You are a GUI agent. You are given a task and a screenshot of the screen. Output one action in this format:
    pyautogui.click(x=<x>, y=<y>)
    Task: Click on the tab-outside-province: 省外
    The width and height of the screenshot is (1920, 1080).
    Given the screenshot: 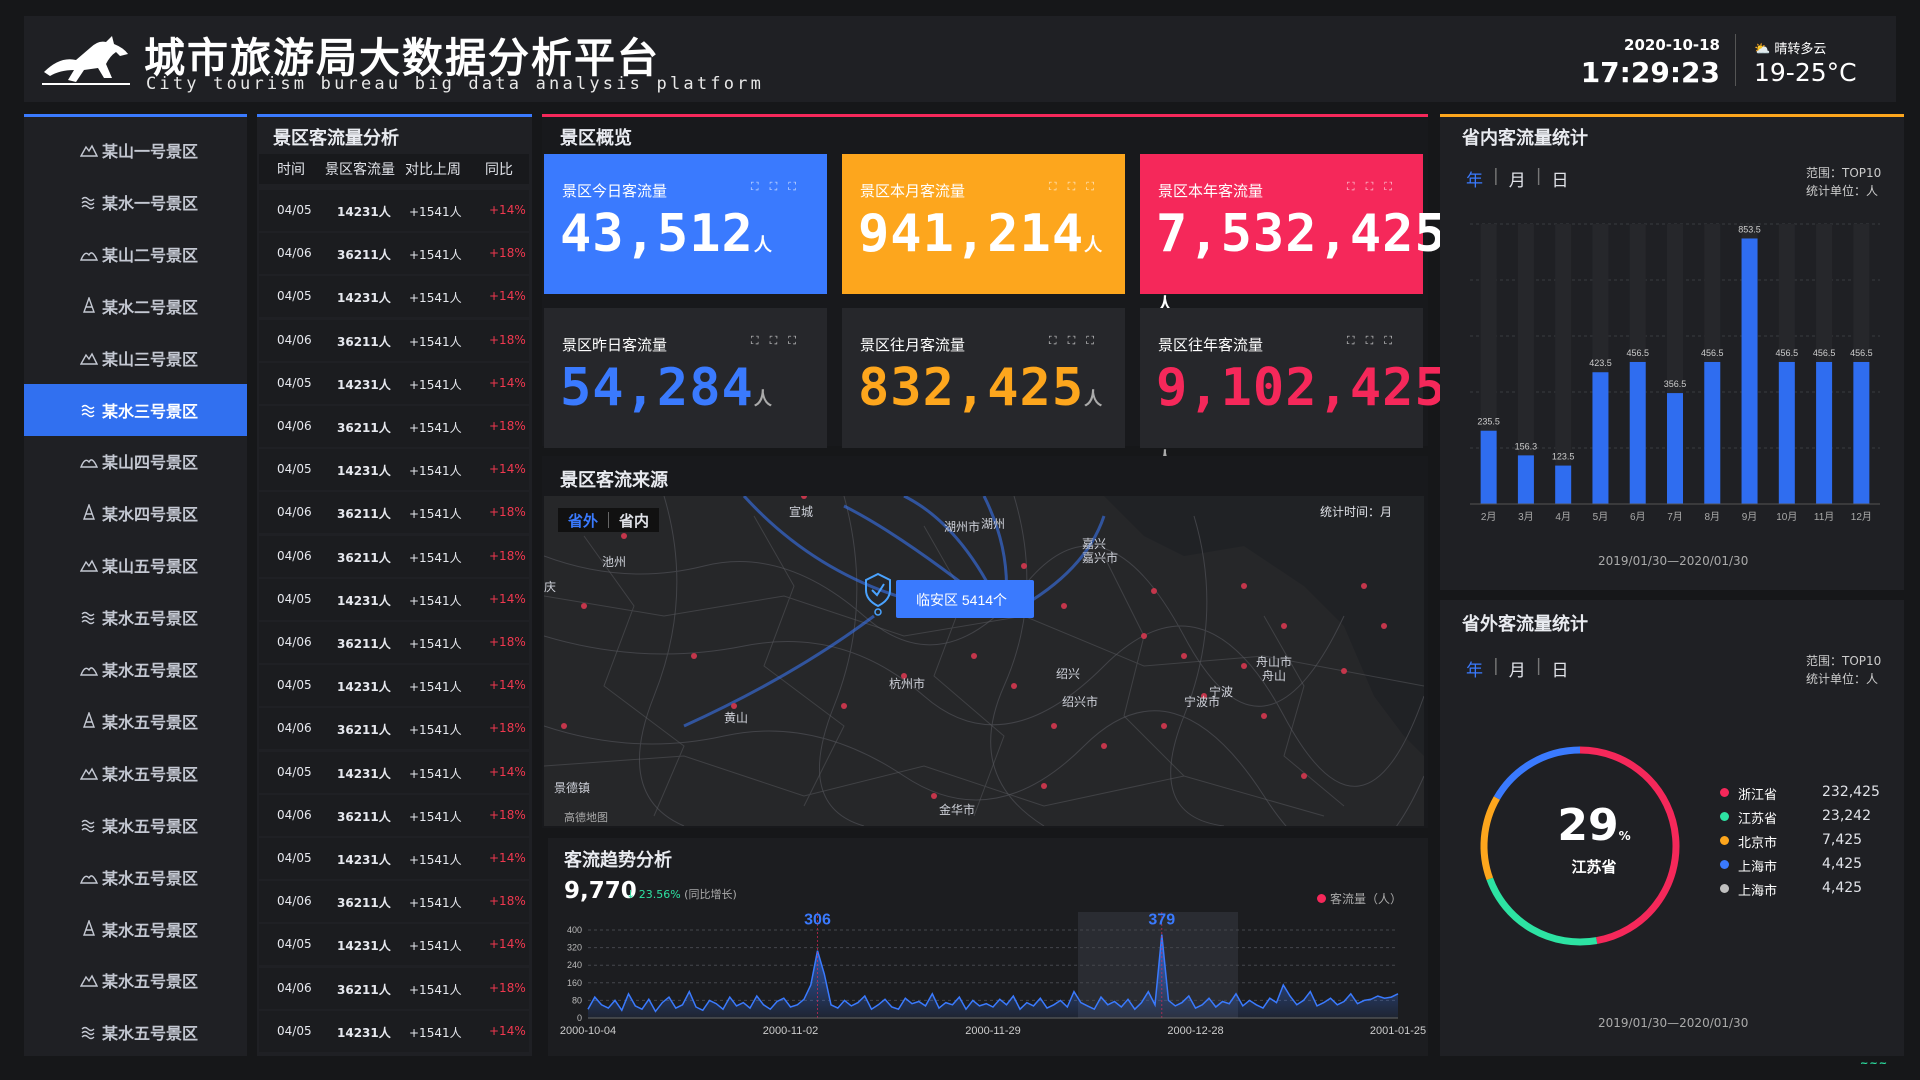 What is the action you would take?
    pyautogui.click(x=583, y=520)
    